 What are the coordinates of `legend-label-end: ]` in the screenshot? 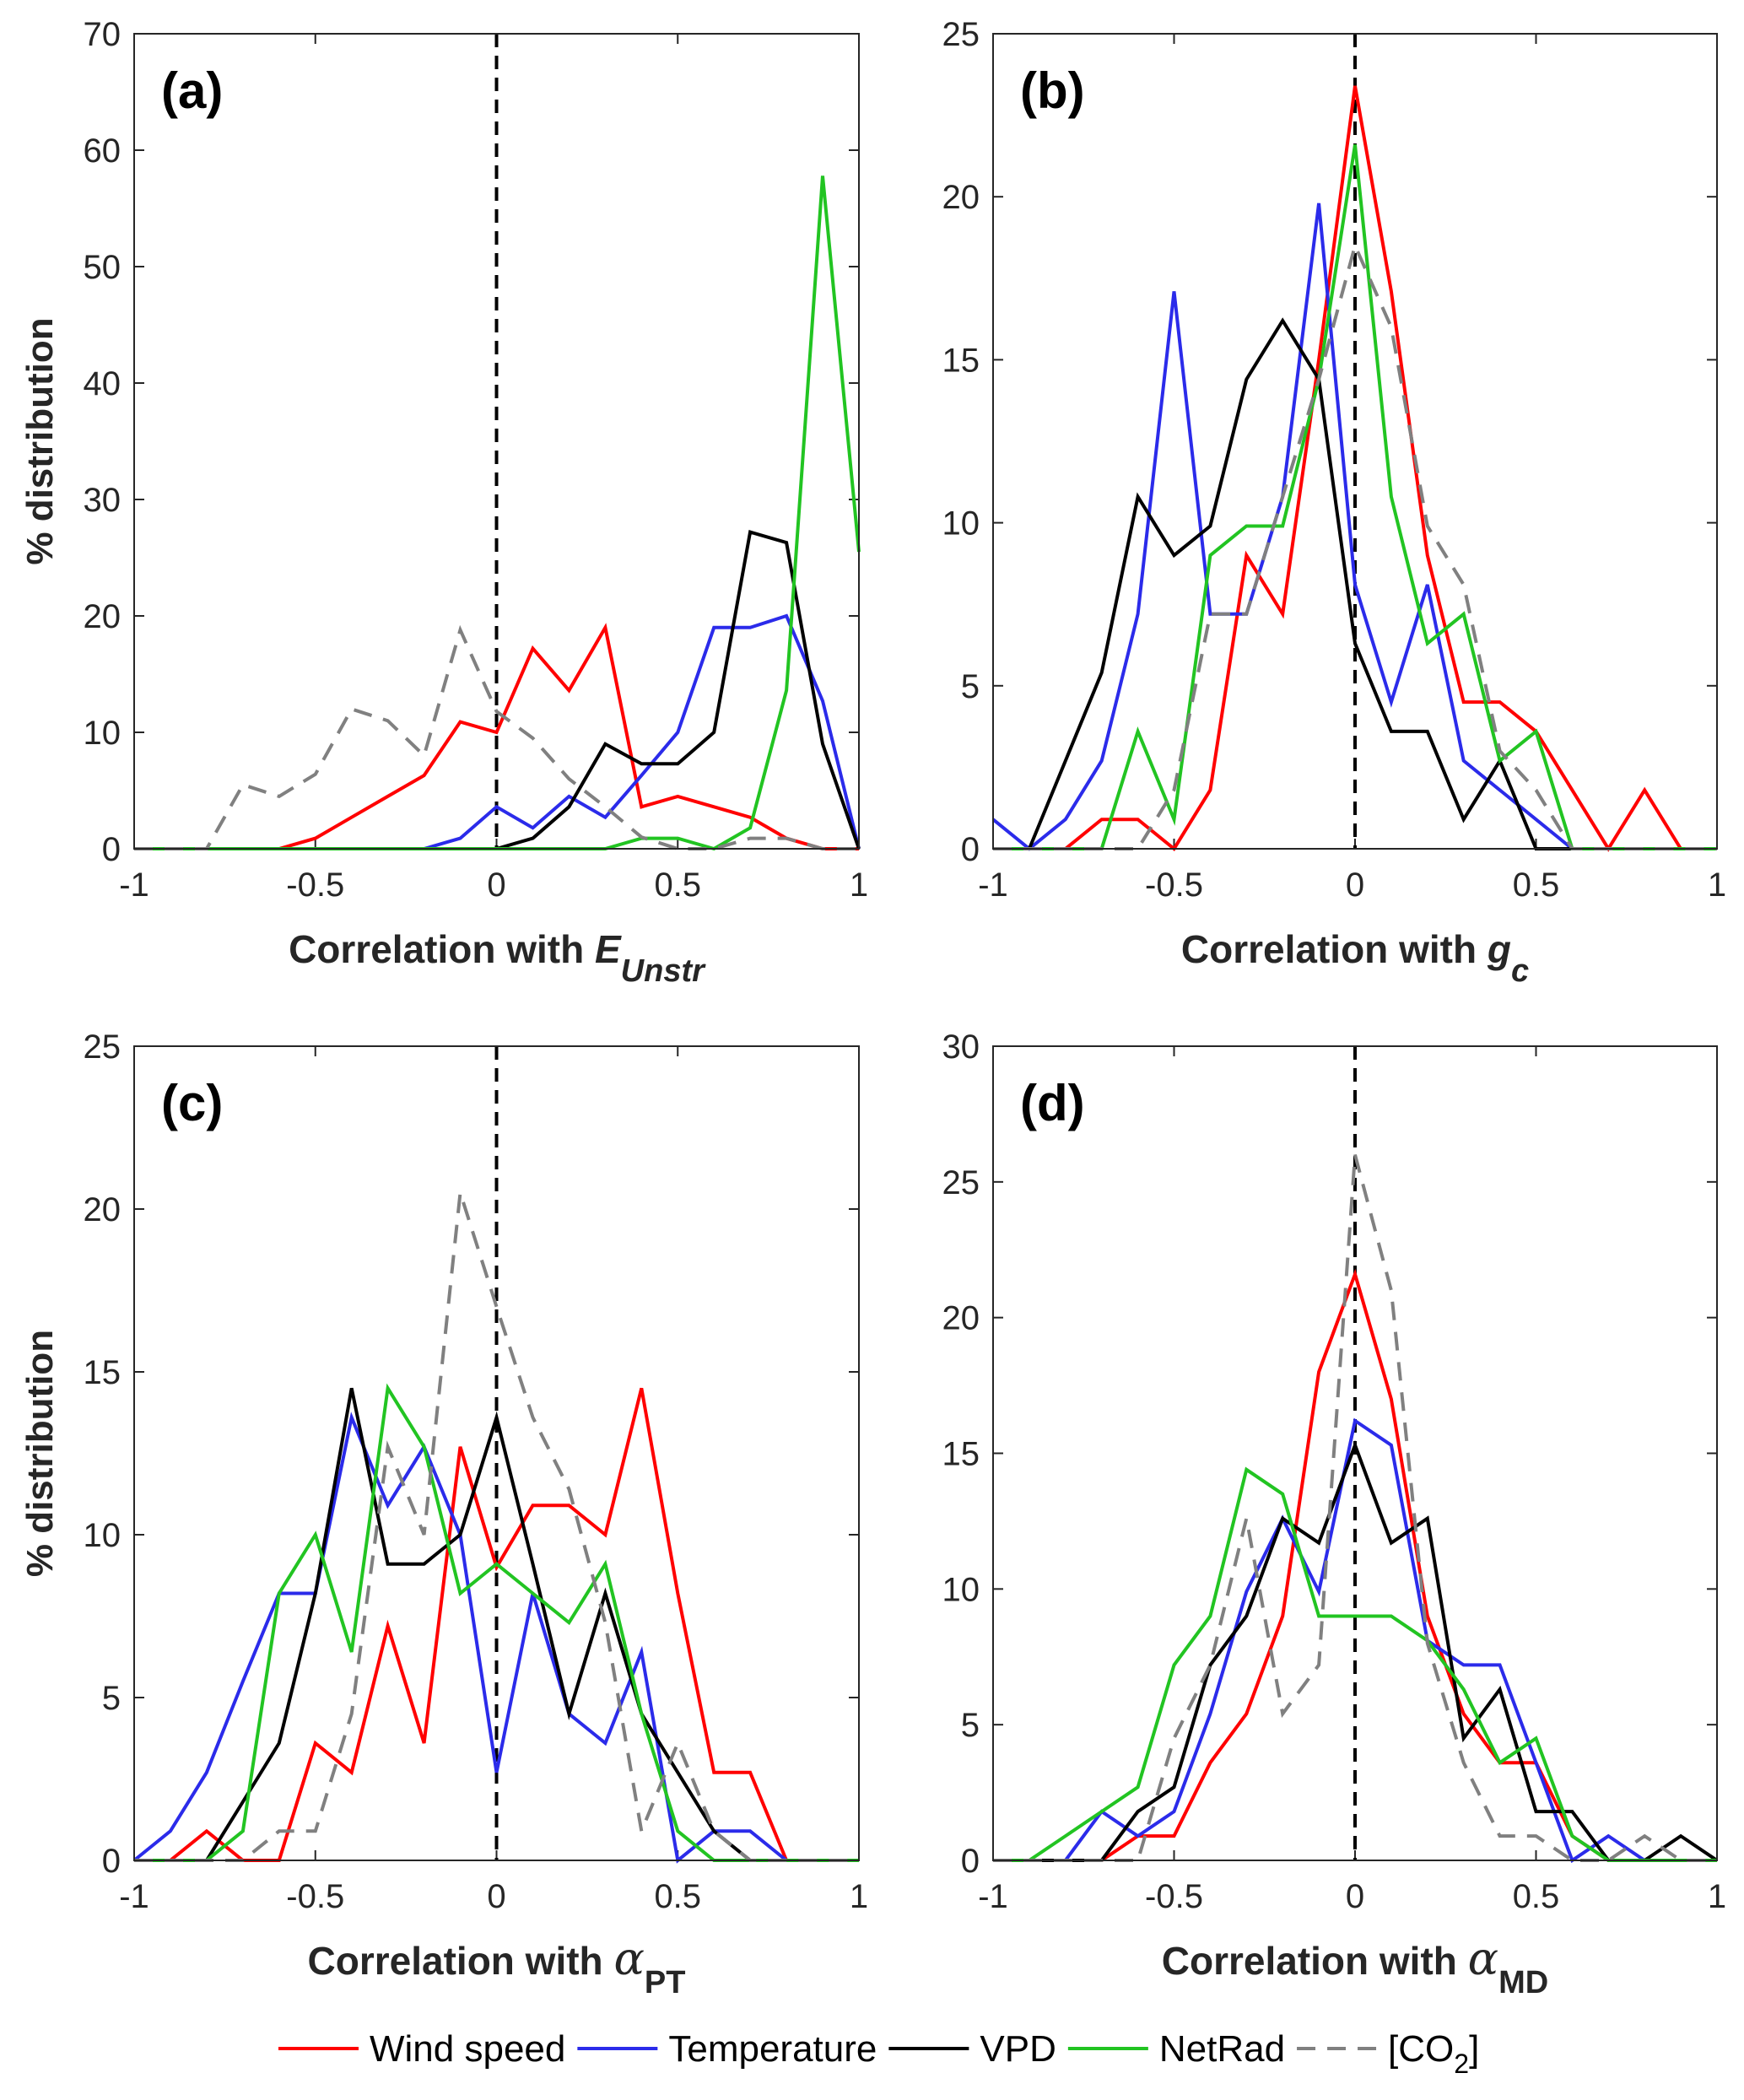 It's located at (1474, 2049).